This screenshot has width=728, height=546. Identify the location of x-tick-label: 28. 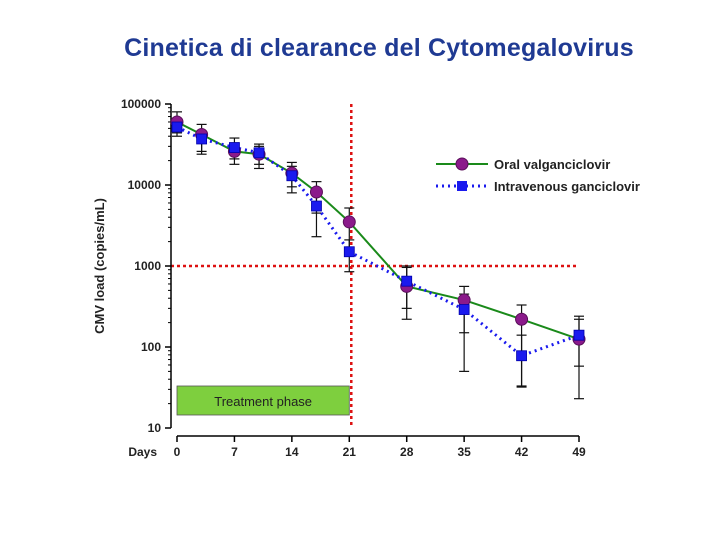
(407, 452).